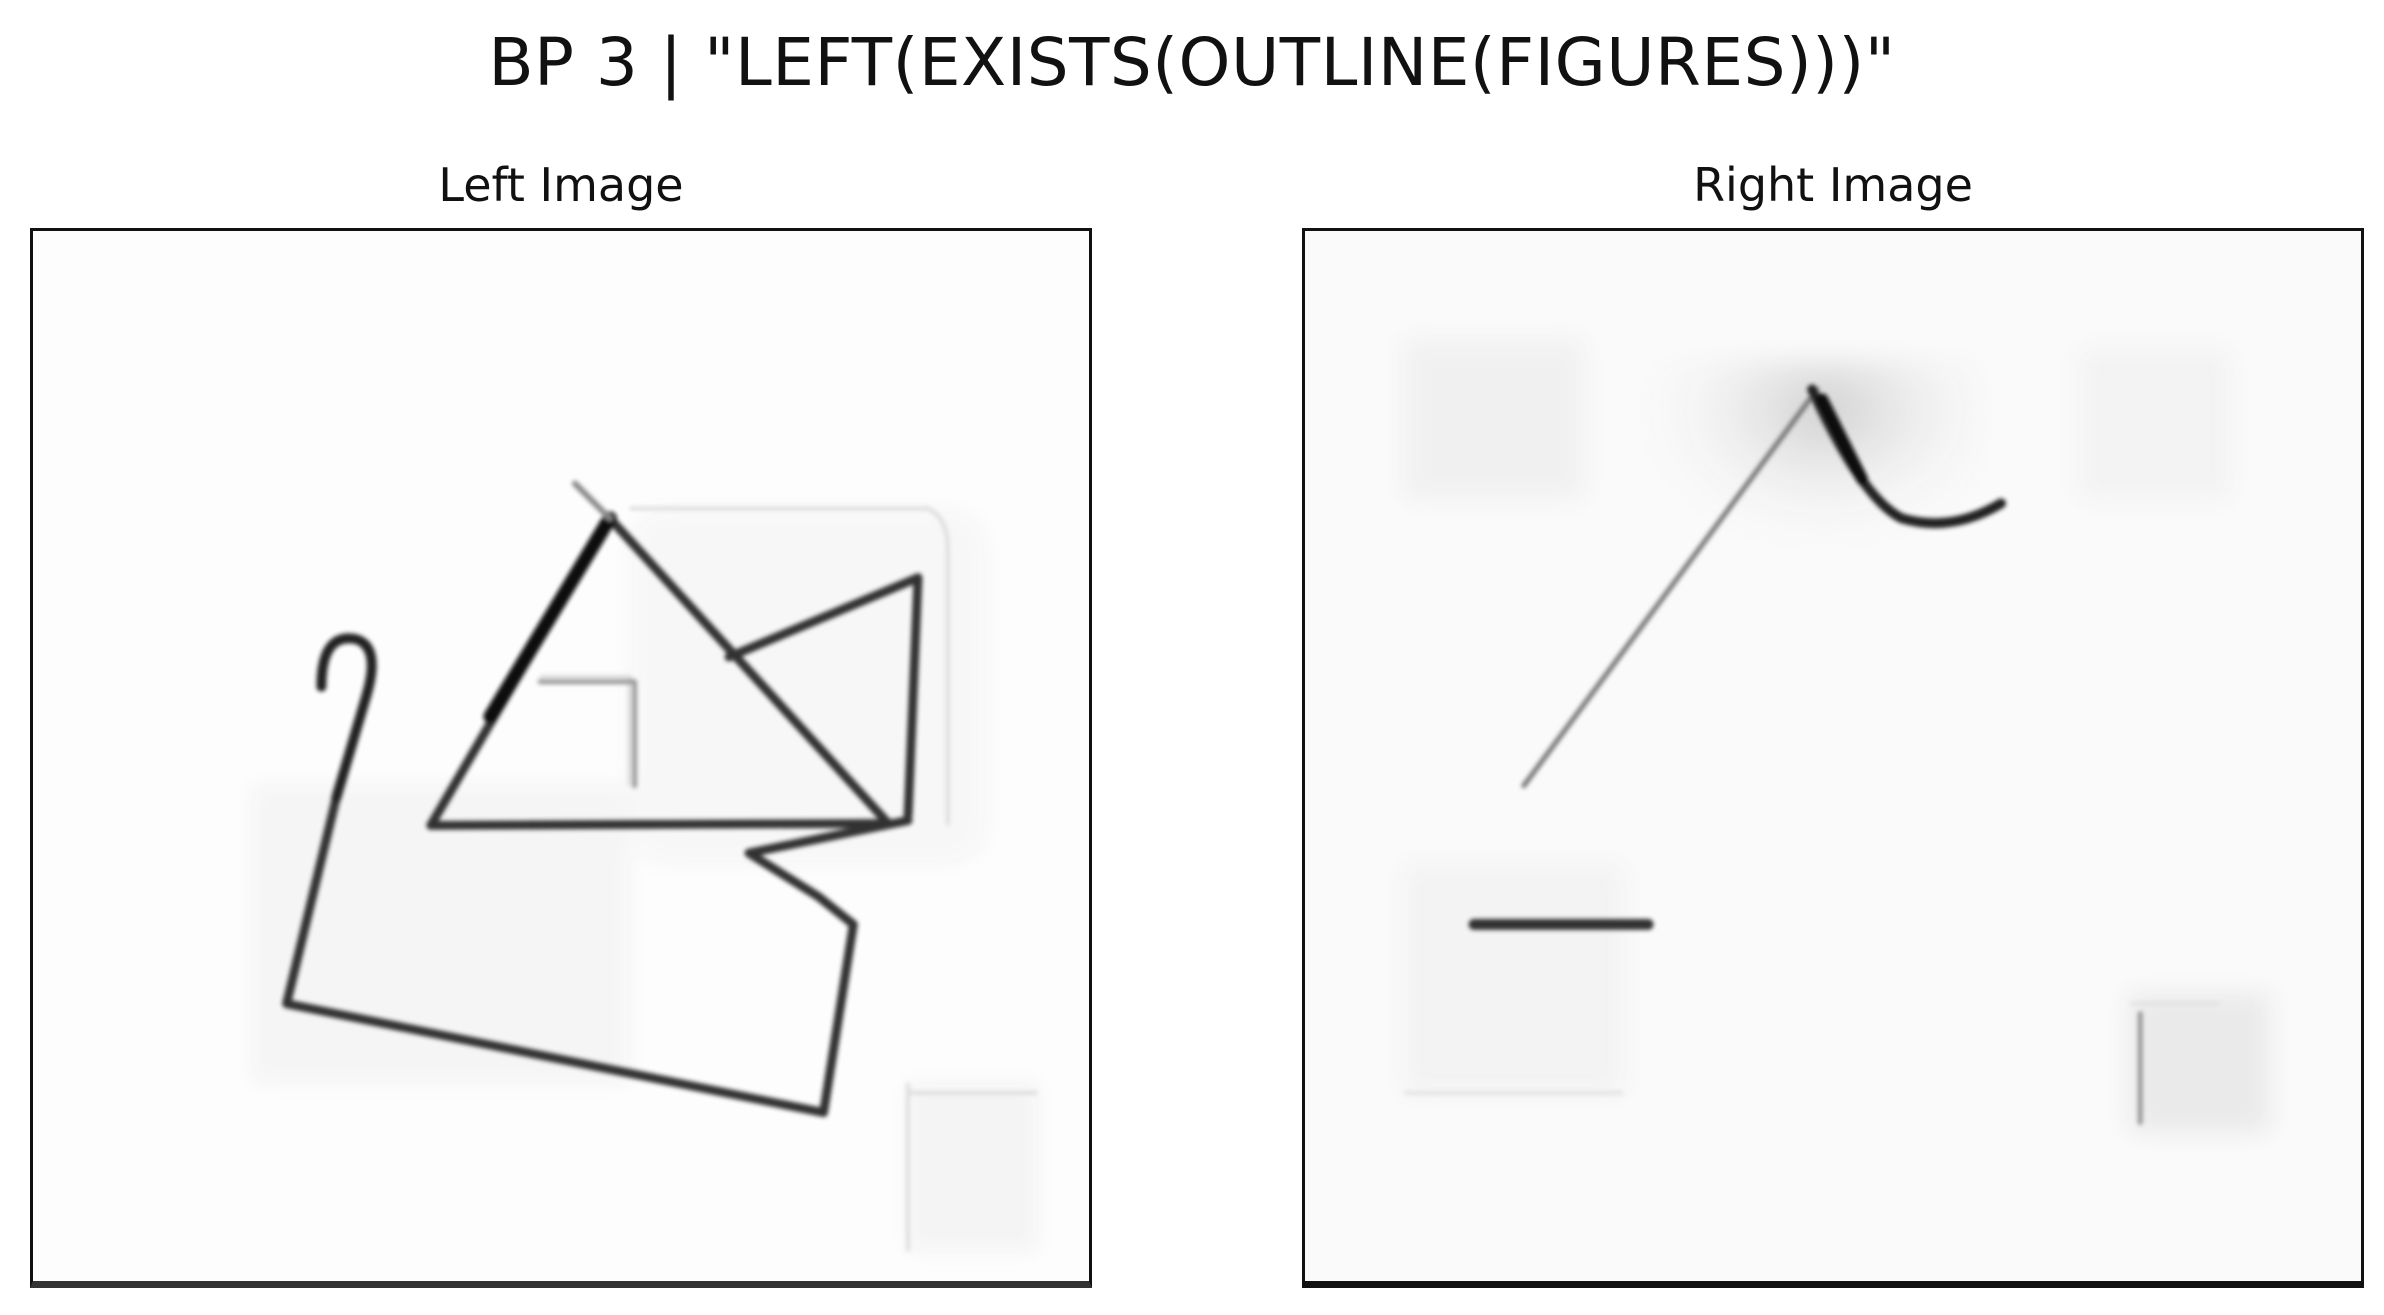 This screenshot has height=1315, width=2384. I want to click on left-flag-outline, so click(823, 696).